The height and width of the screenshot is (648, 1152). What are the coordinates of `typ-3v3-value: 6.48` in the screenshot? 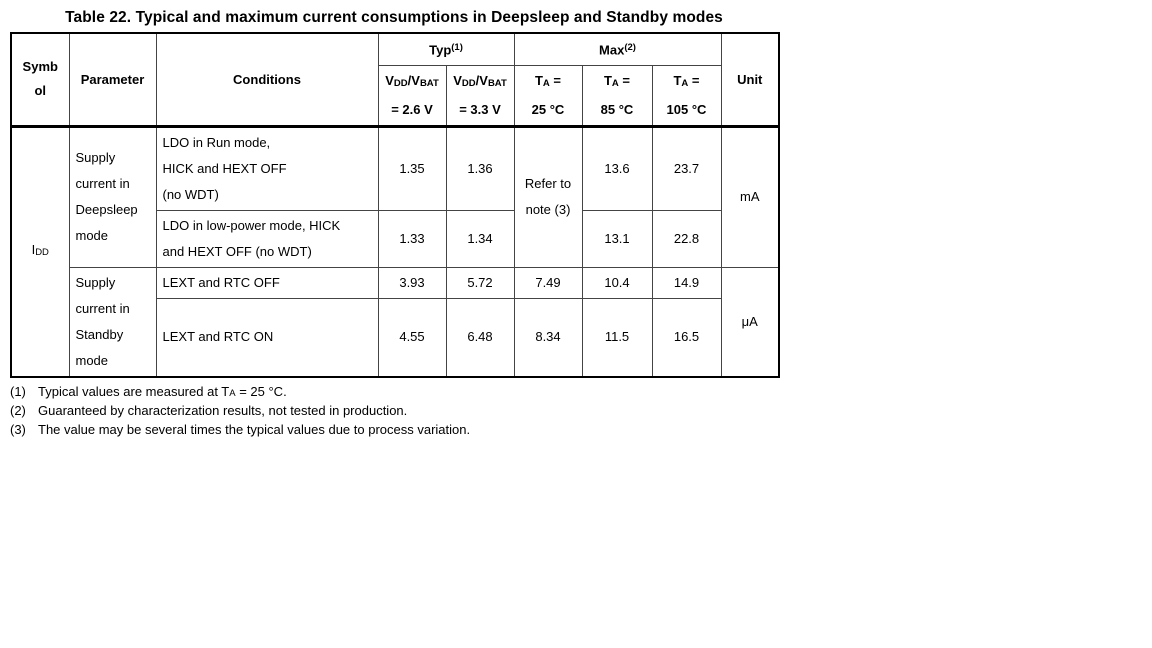 It's located at (480, 337).